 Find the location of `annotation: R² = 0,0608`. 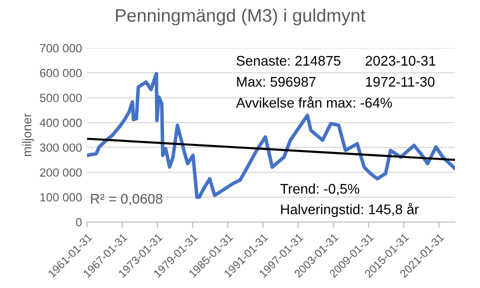

annotation: R² = 0,0608 is located at coordinates (126, 200).